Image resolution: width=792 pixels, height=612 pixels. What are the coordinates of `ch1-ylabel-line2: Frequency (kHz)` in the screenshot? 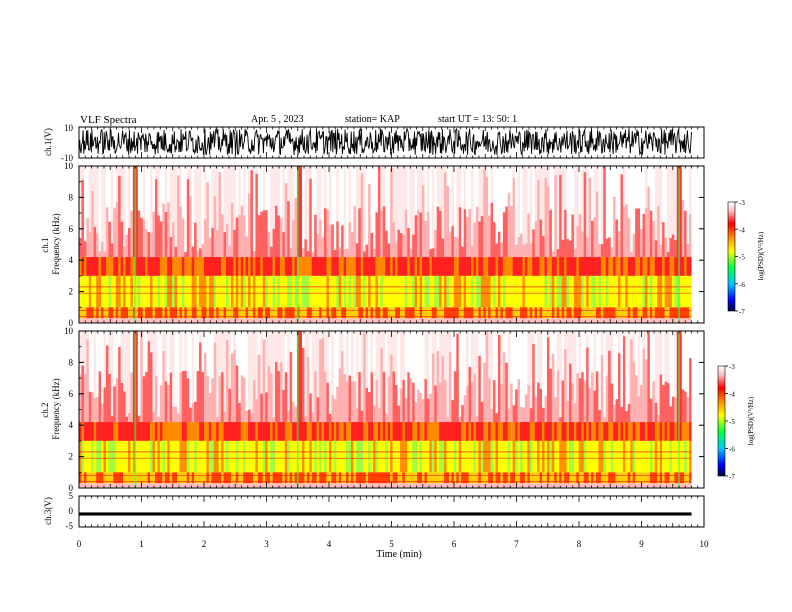 It's located at (56, 243).